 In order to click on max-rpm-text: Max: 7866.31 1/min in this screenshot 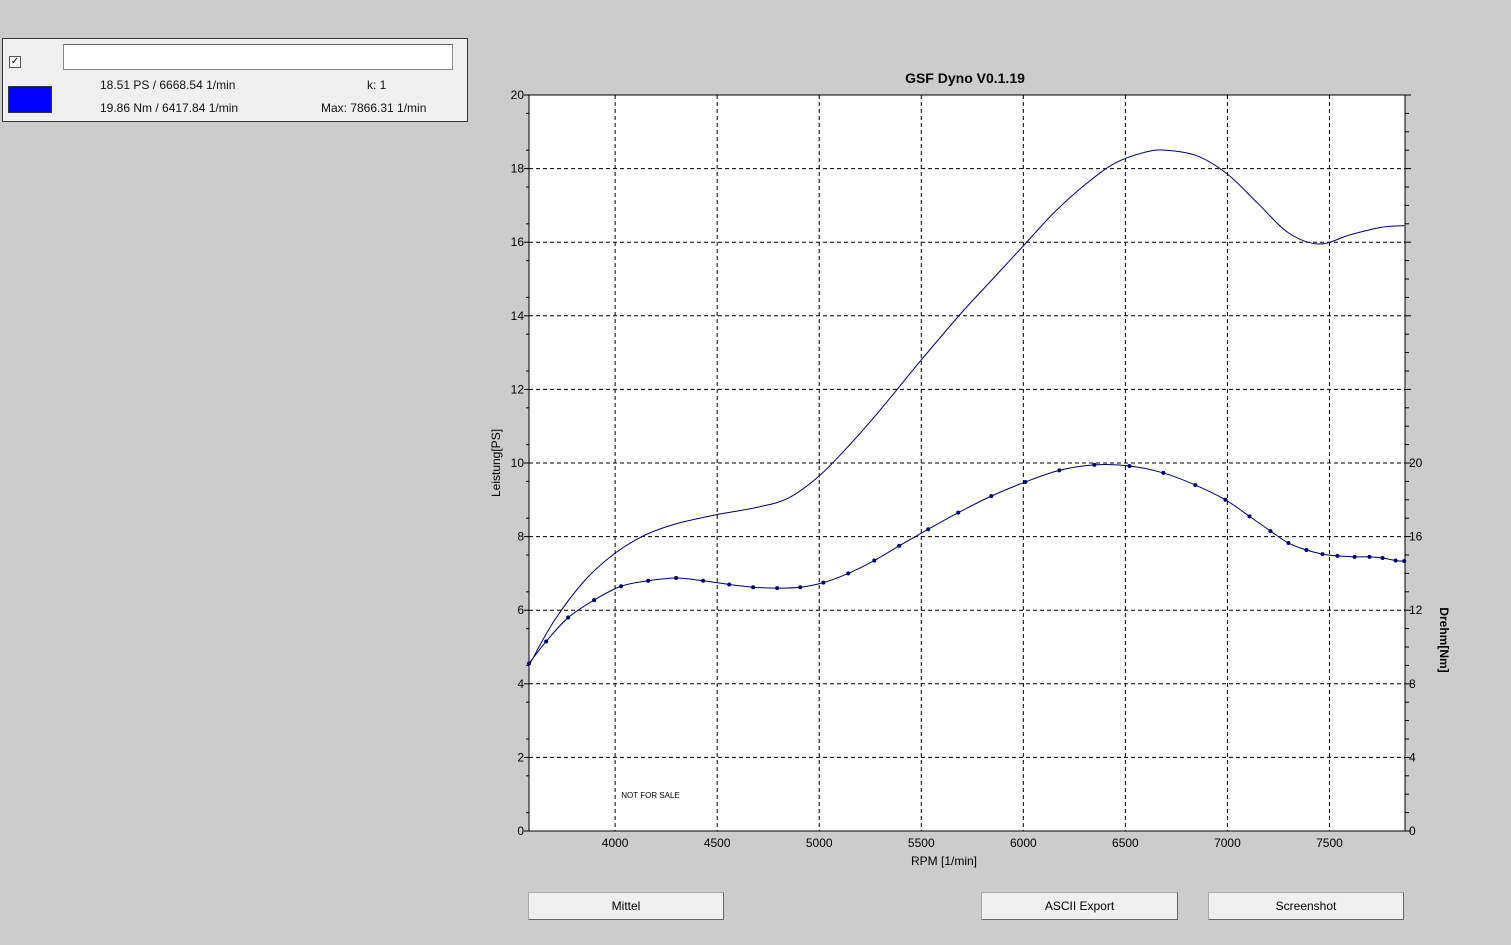, I will do `click(374, 108)`.